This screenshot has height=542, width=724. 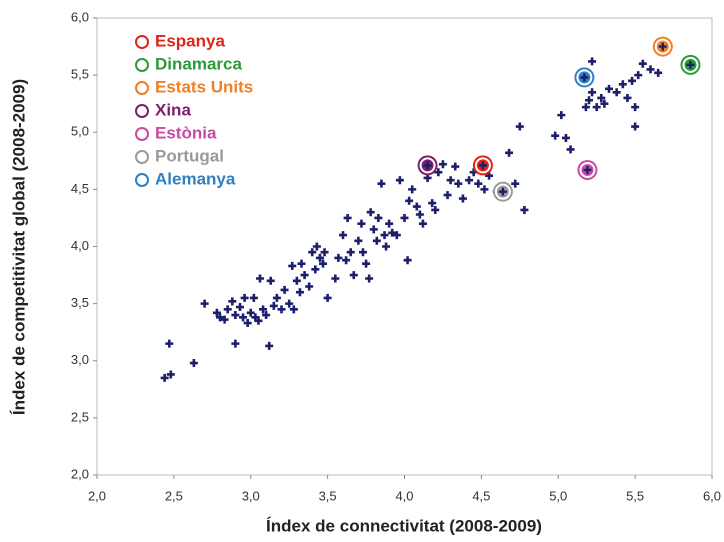 I want to click on y-tick-label: 4,5, so click(x=80, y=188).